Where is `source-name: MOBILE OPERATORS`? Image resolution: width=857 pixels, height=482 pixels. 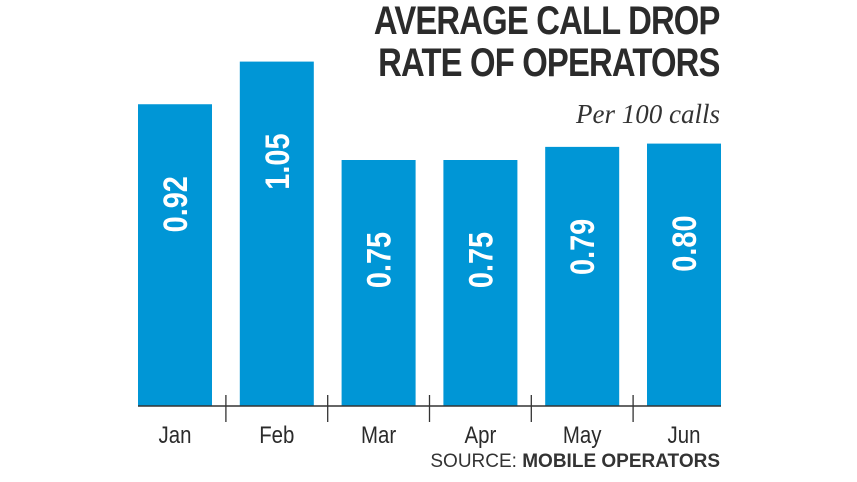
source-name: MOBILE OPERATORS is located at coordinates (621, 461).